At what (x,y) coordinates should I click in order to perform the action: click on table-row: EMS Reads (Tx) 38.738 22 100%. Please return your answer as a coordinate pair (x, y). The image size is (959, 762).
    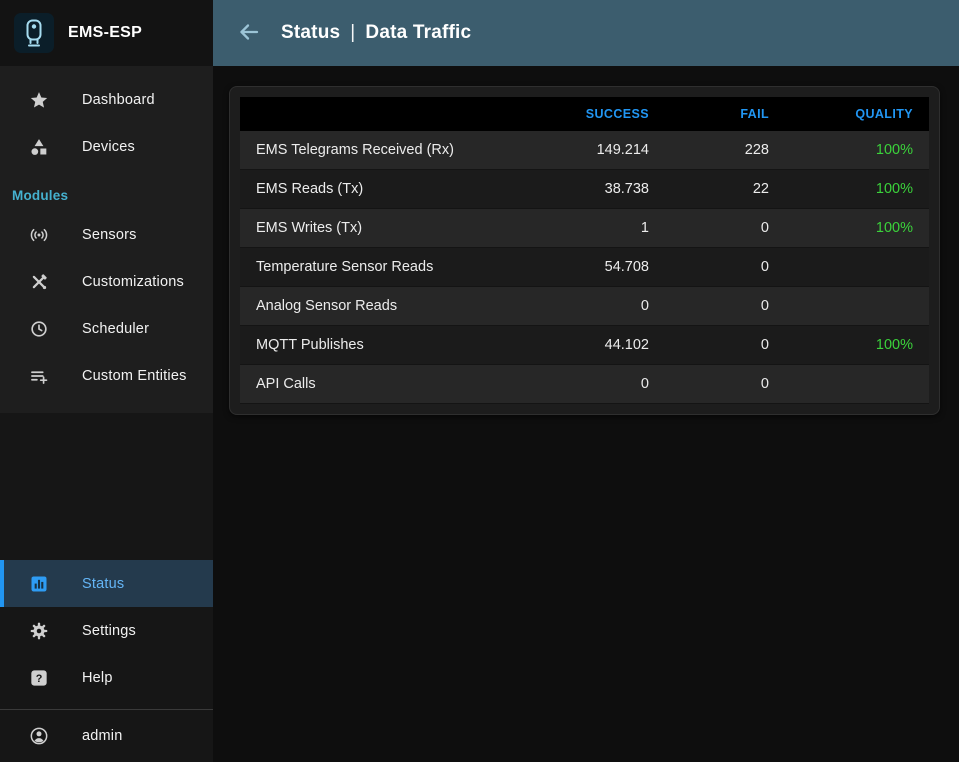
    Looking at the image, I should click on (584, 189).